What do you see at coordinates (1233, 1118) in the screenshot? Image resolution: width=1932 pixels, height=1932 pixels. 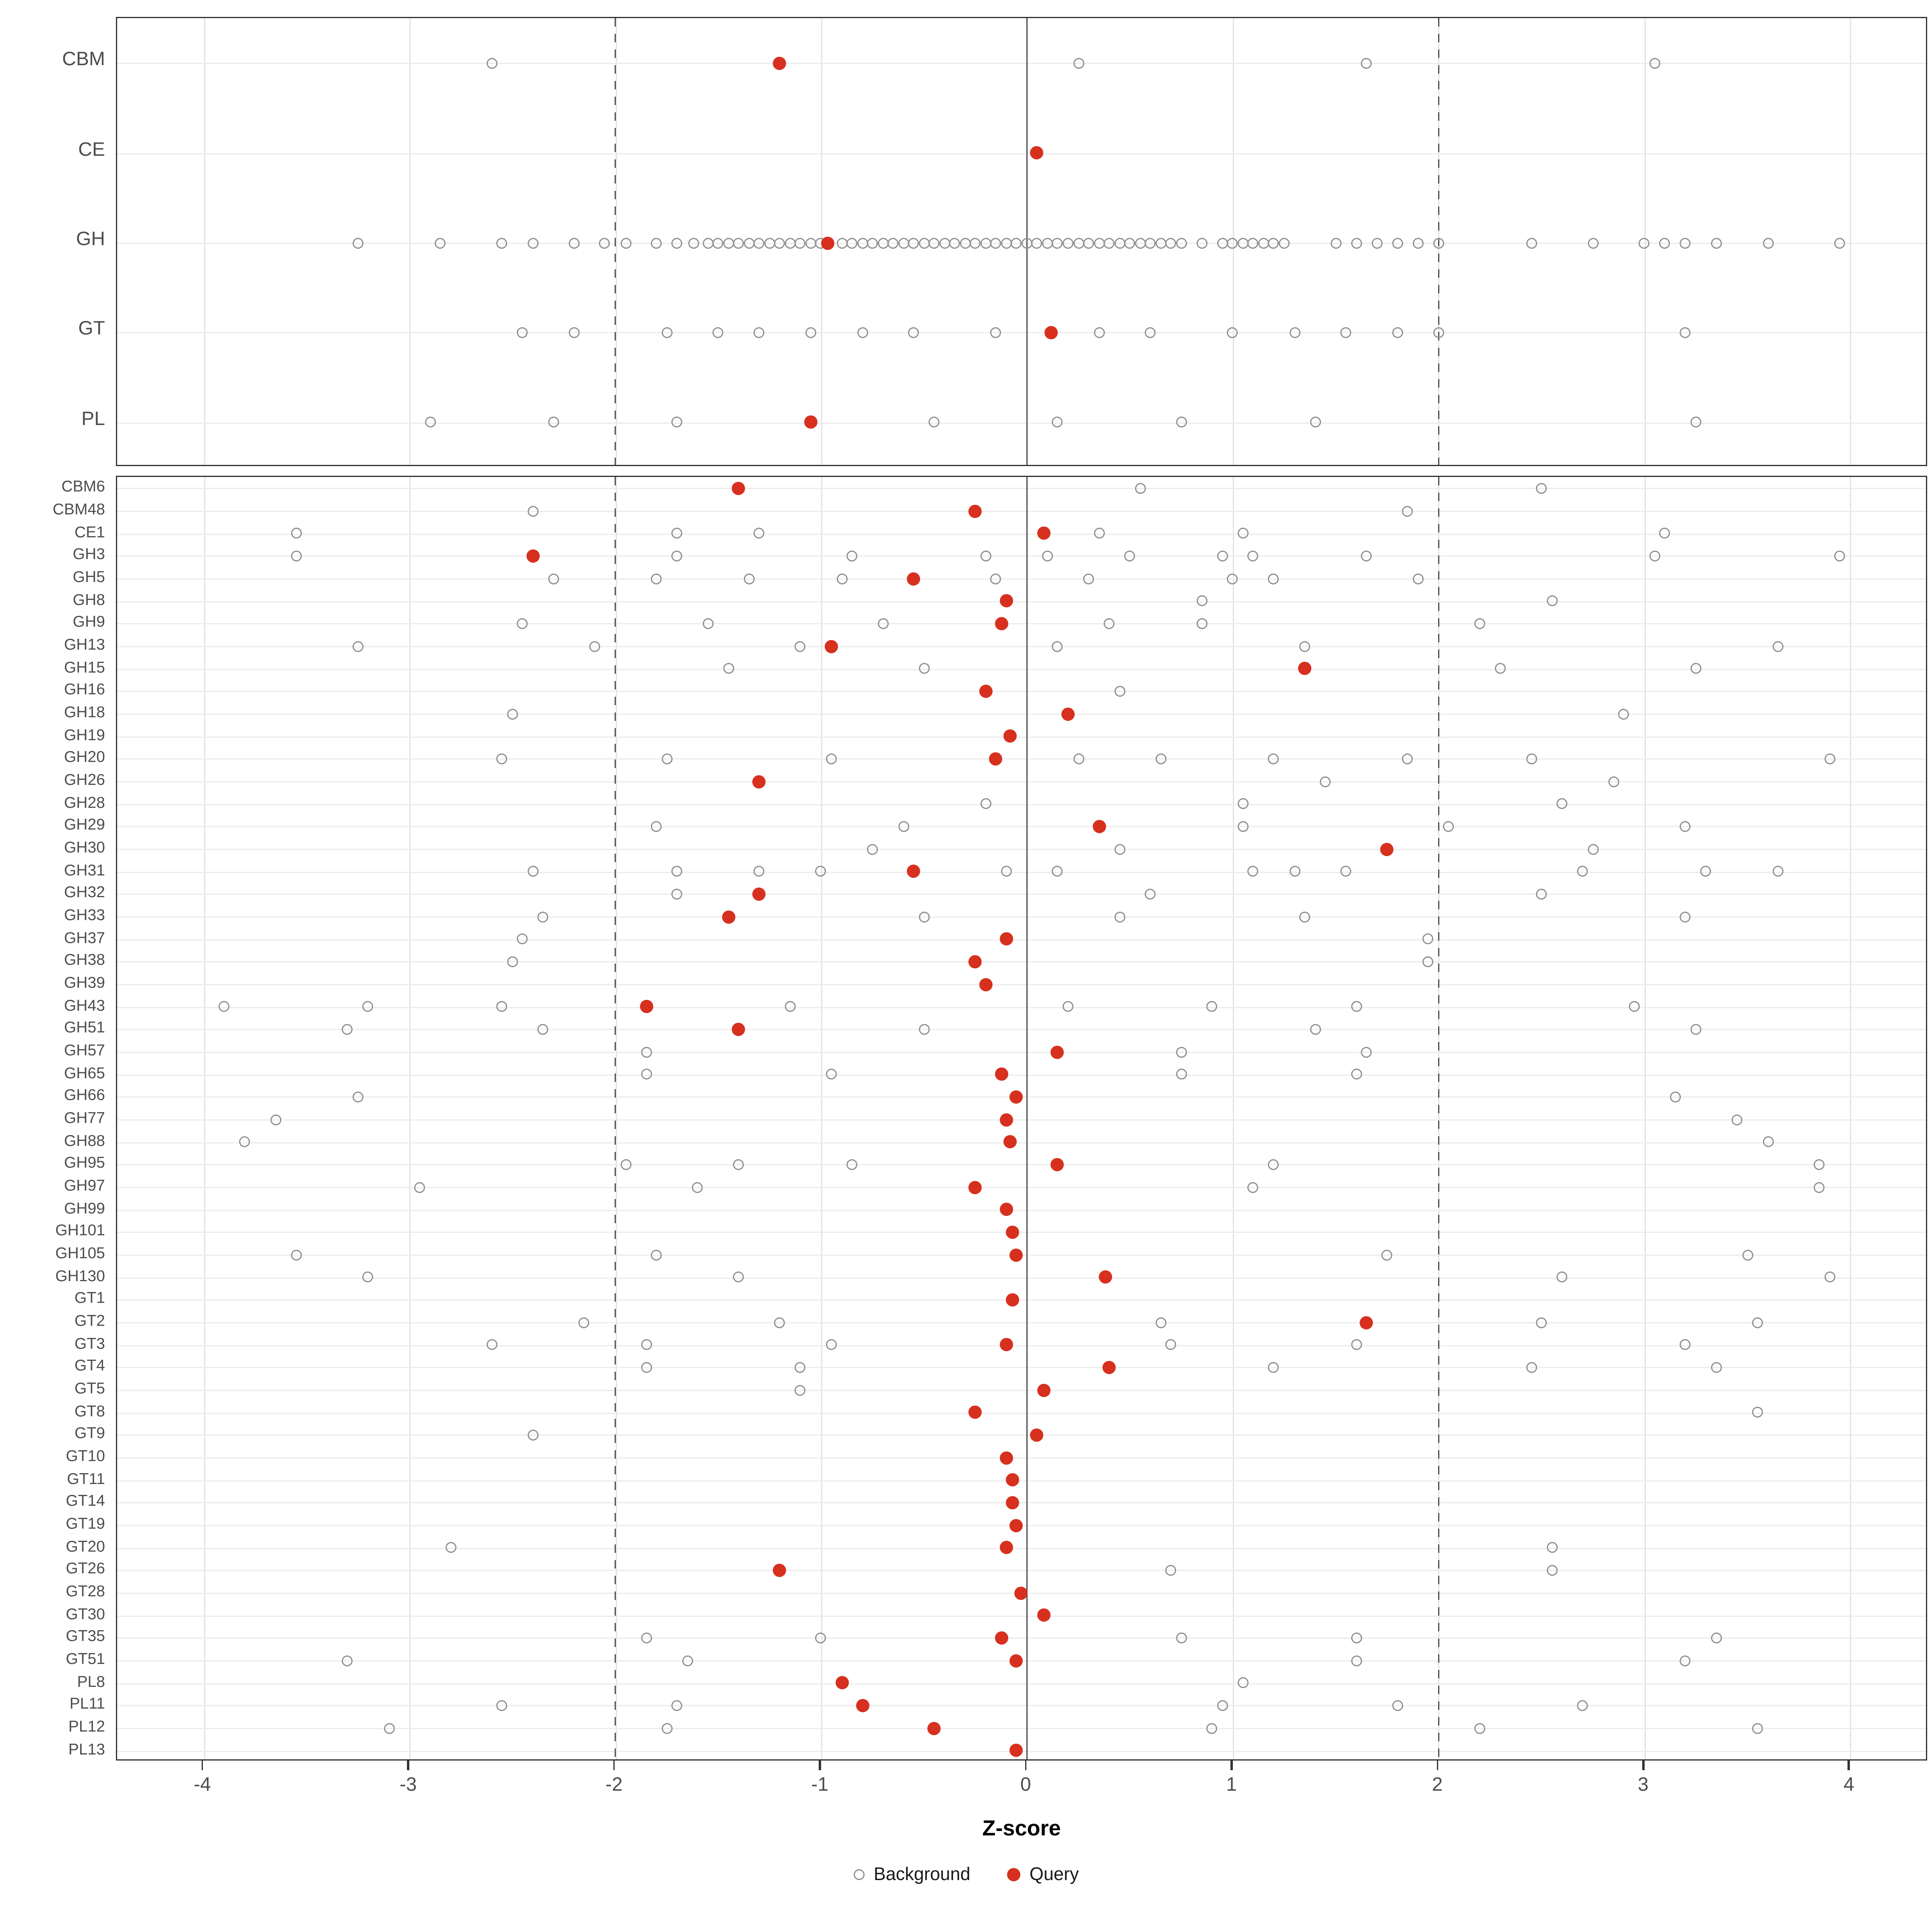 I see `vertical-gridline` at bounding box center [1233, 1118].